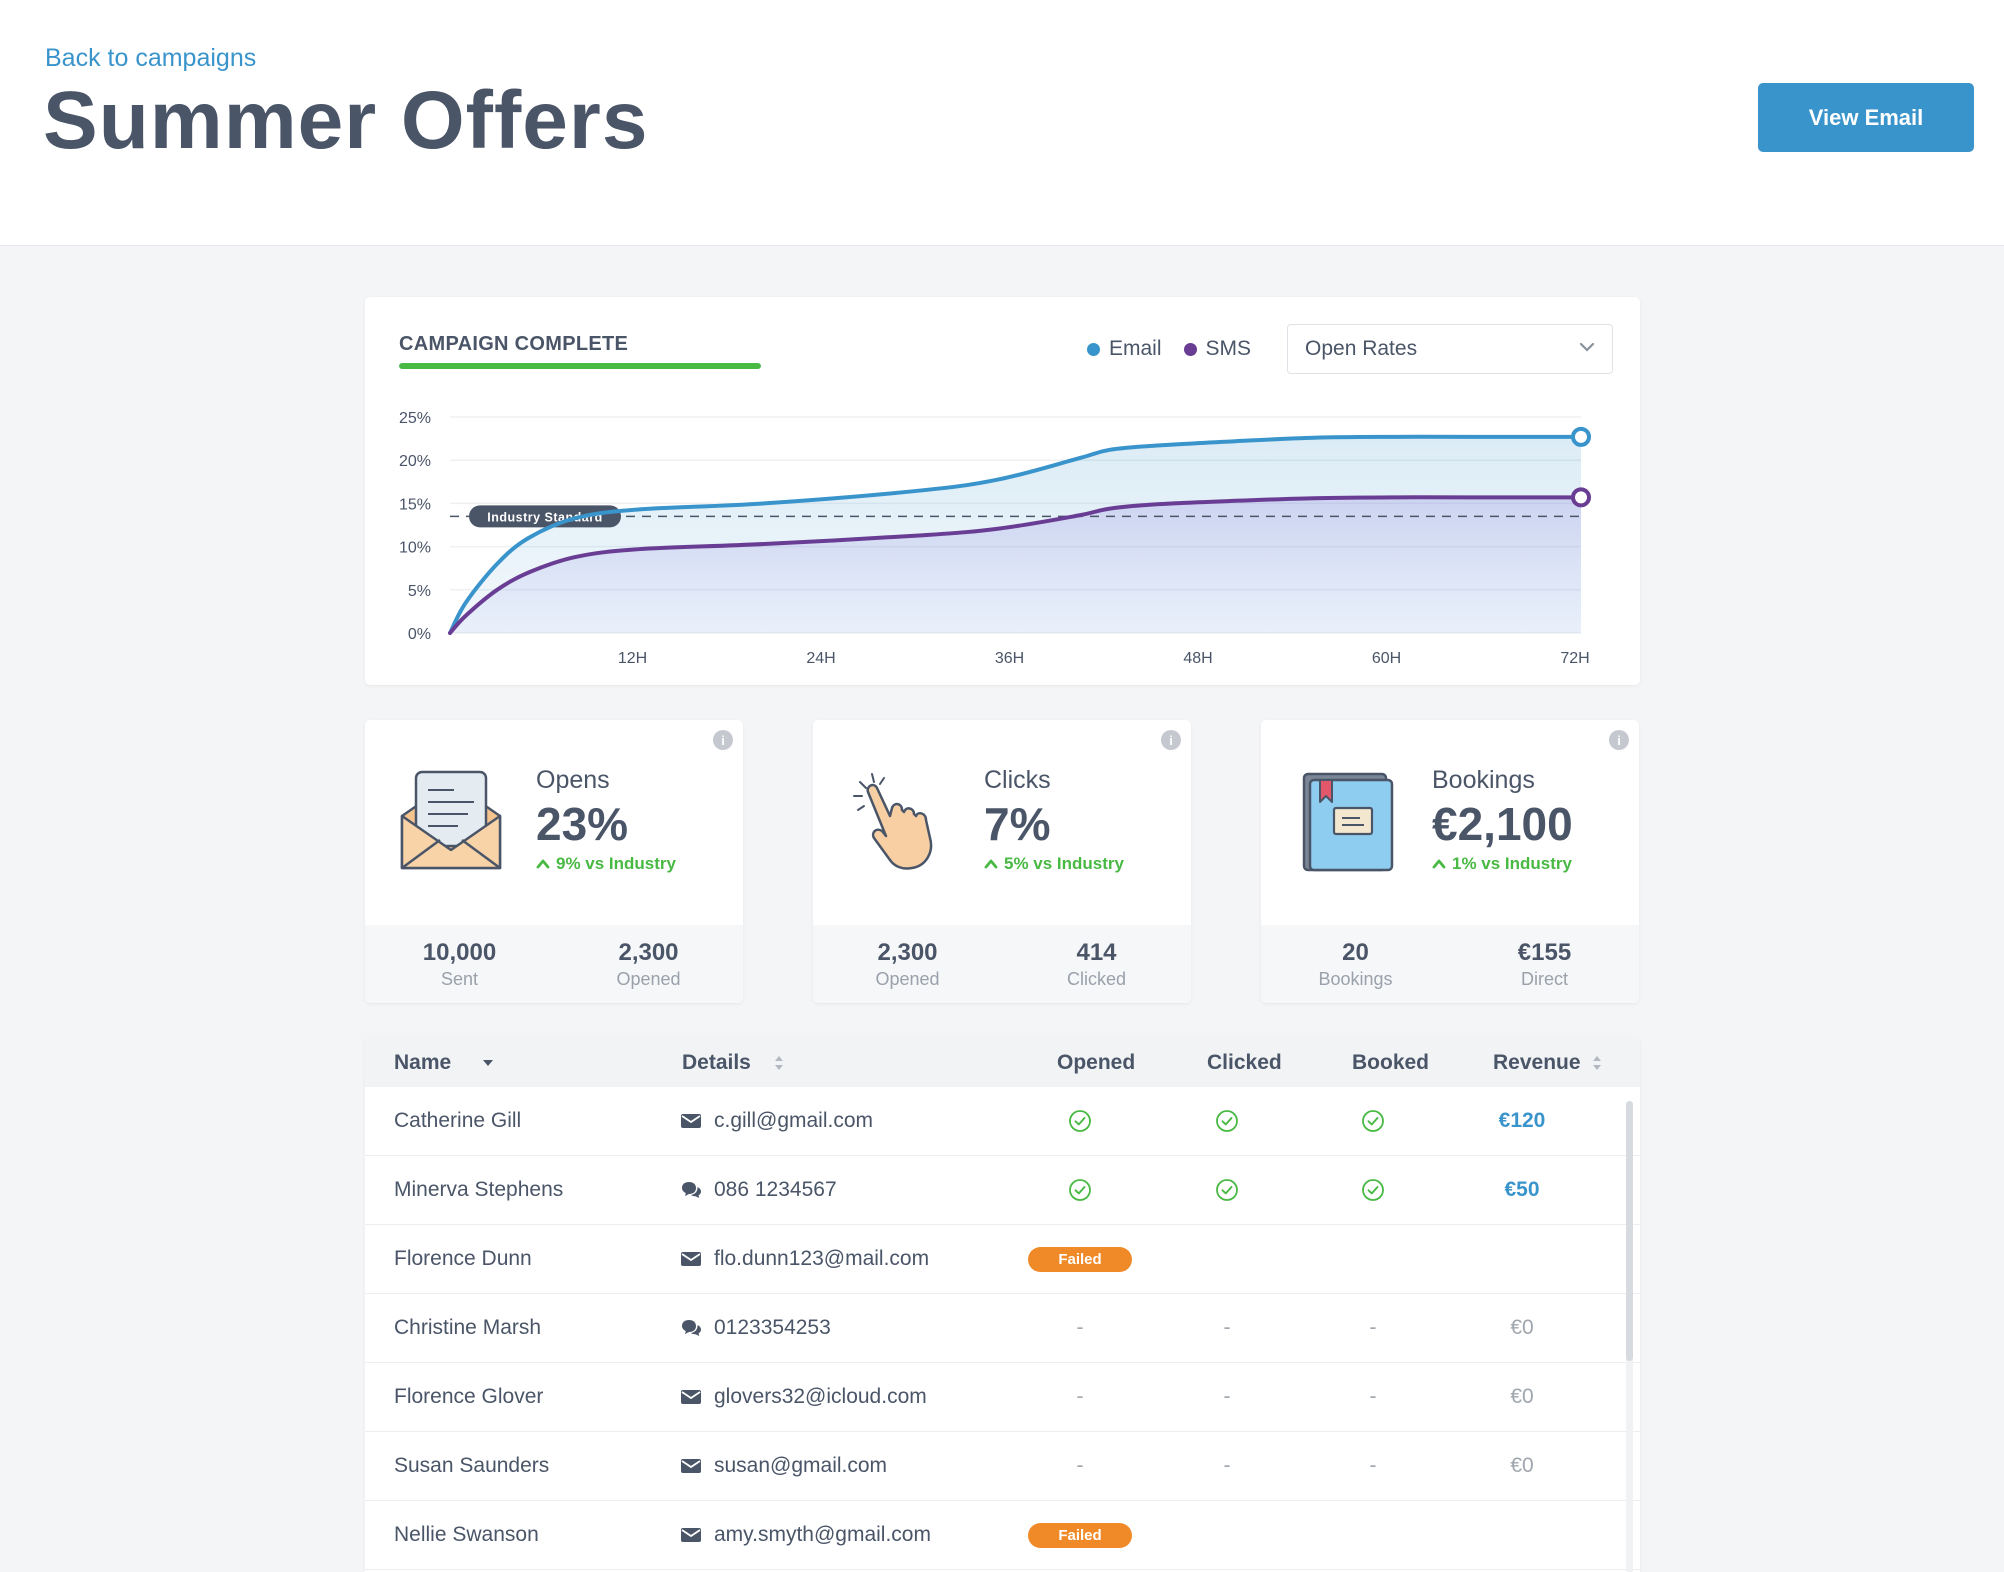 The image size is (2004, 1572). I want to click on column-header-name: Name, so click(444, 1063).